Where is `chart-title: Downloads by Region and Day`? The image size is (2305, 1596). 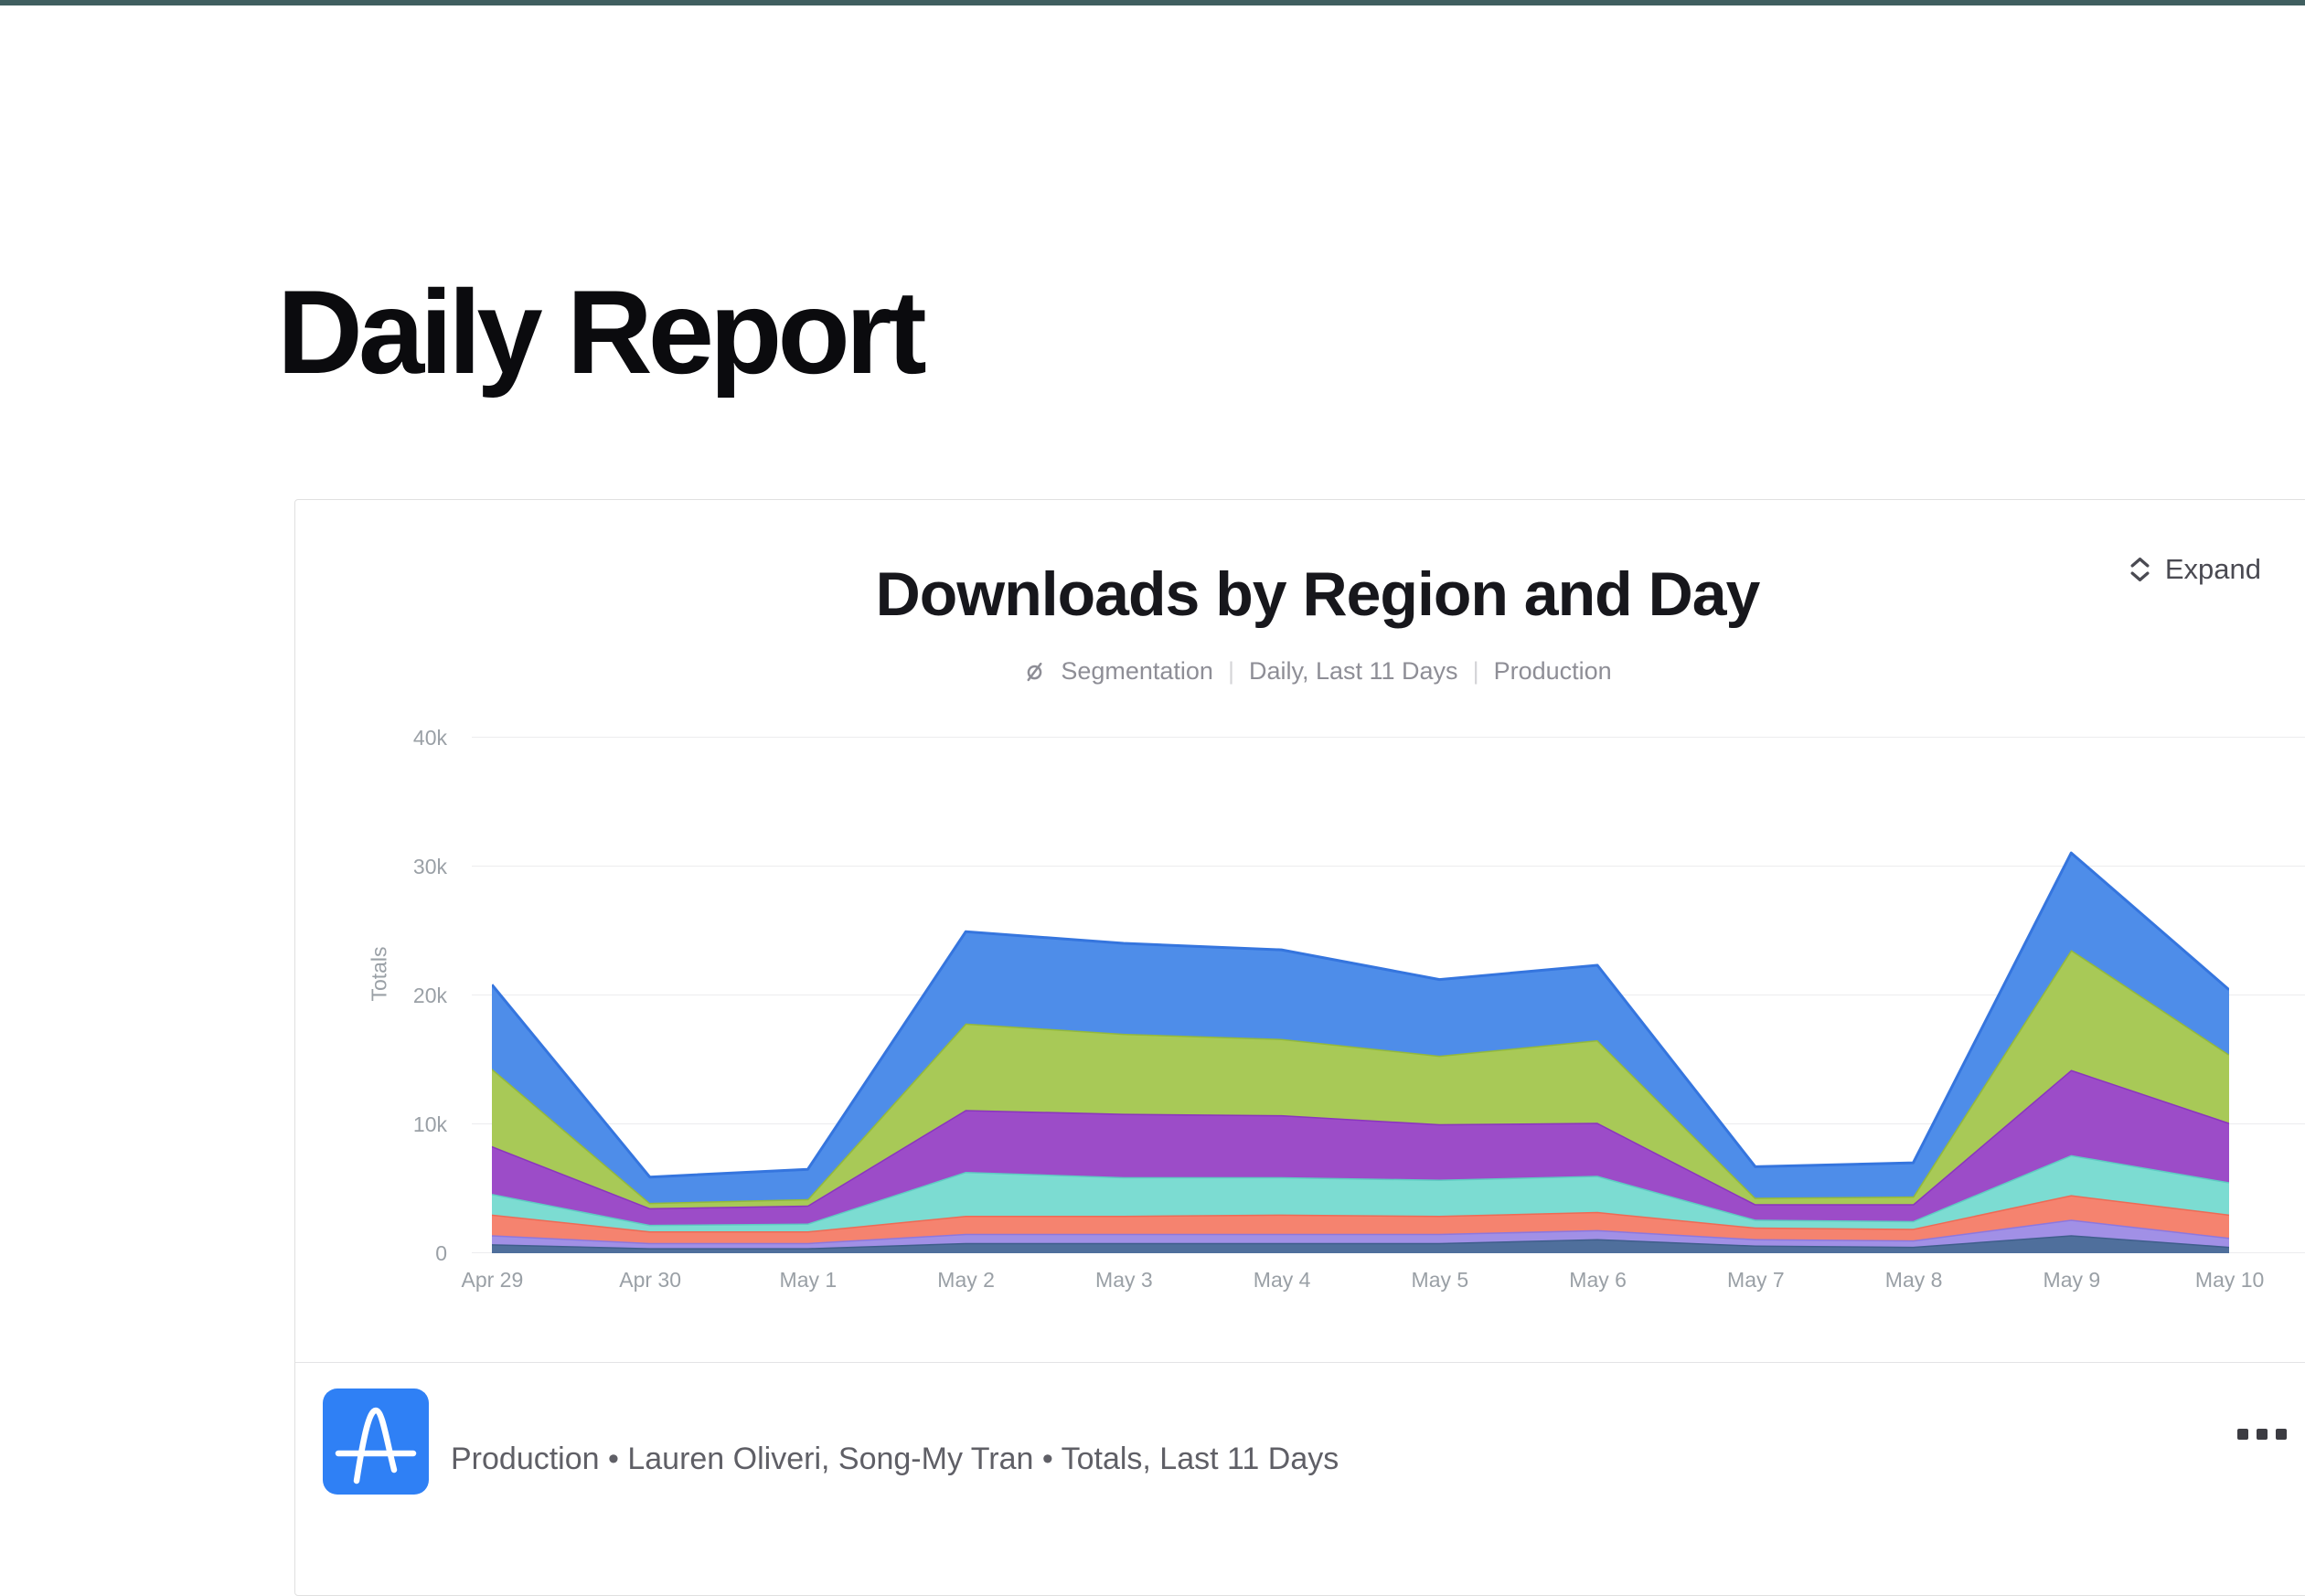 chart-title: Downloads by Region and Day is located at coordinates (1318, 594).